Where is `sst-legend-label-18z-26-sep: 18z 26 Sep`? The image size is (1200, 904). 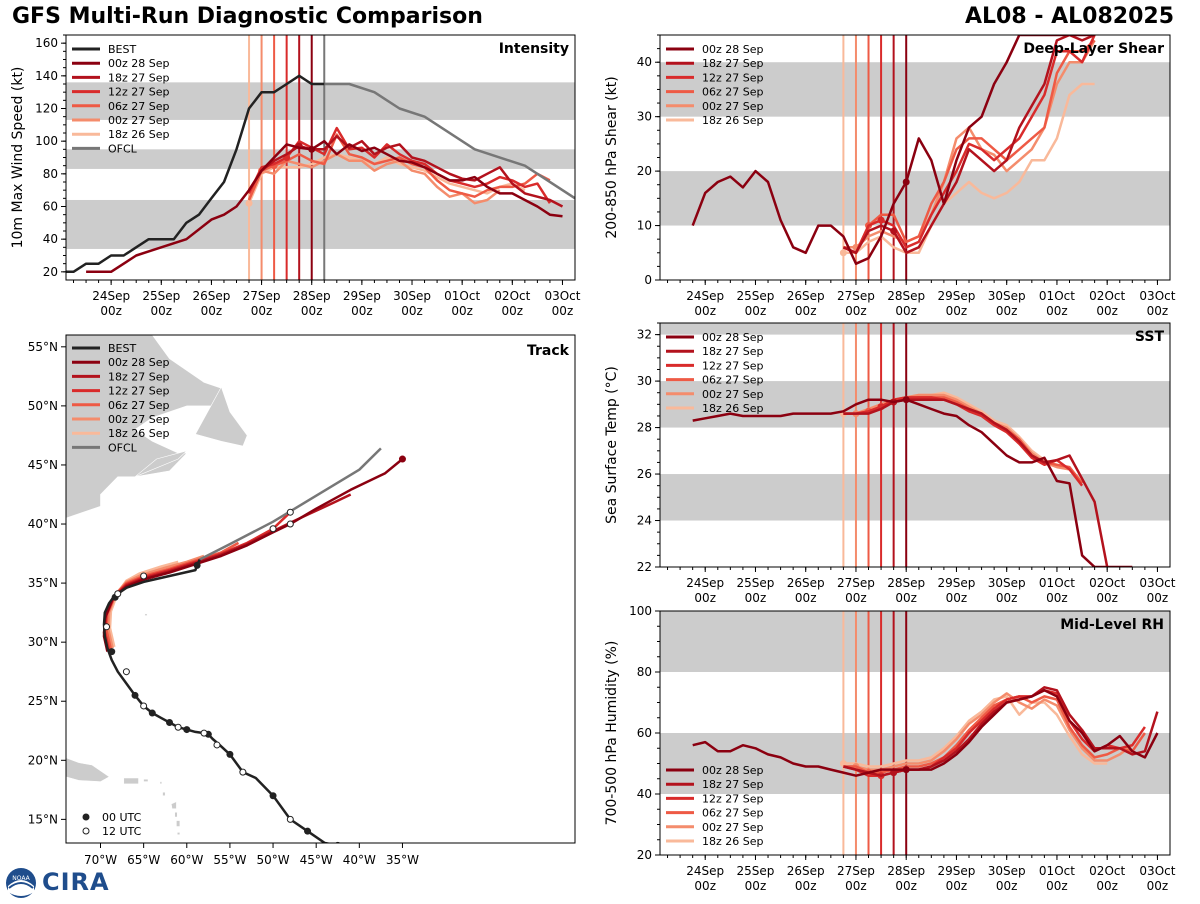 sst-legend-label-18z-26-sep: 18z 26 Sep is located at coordinates (733, 408).